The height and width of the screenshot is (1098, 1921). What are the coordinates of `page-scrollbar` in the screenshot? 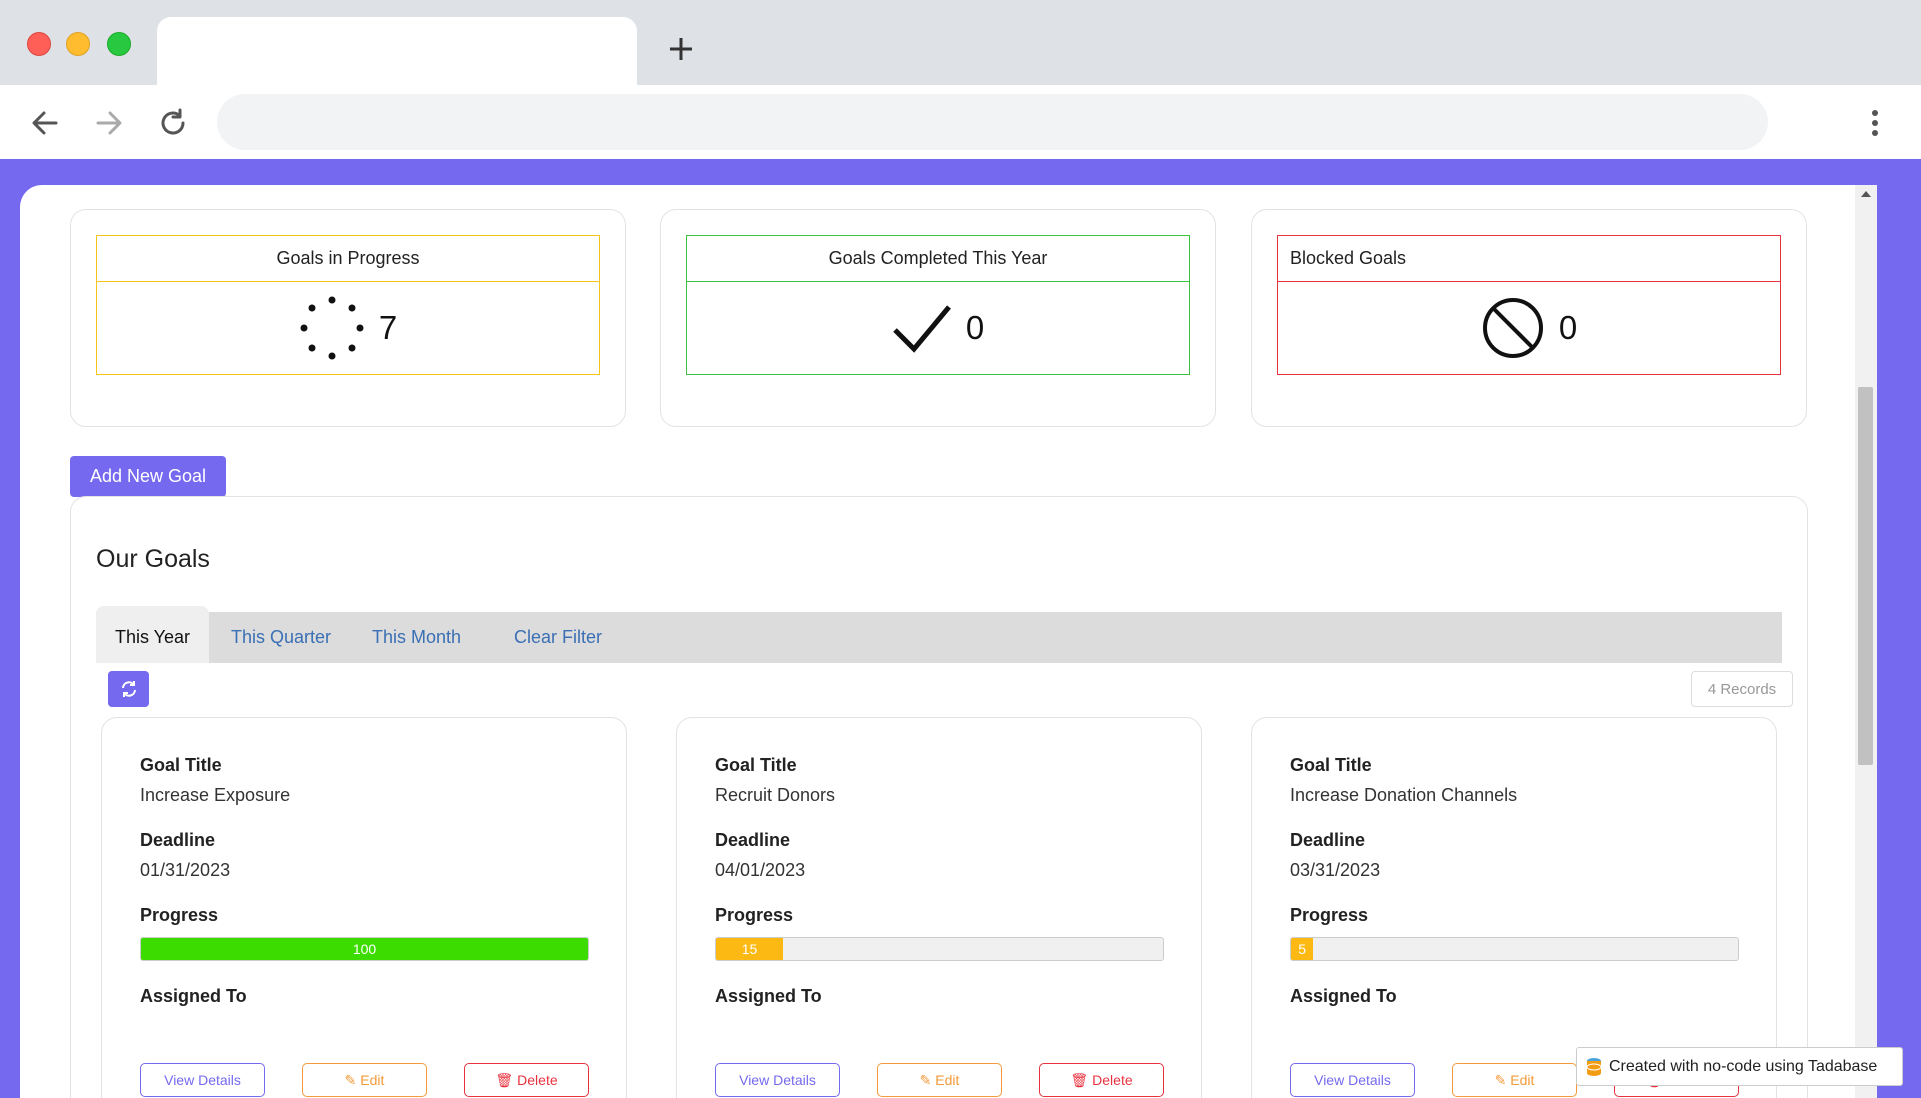 It's located at (1866, 641).